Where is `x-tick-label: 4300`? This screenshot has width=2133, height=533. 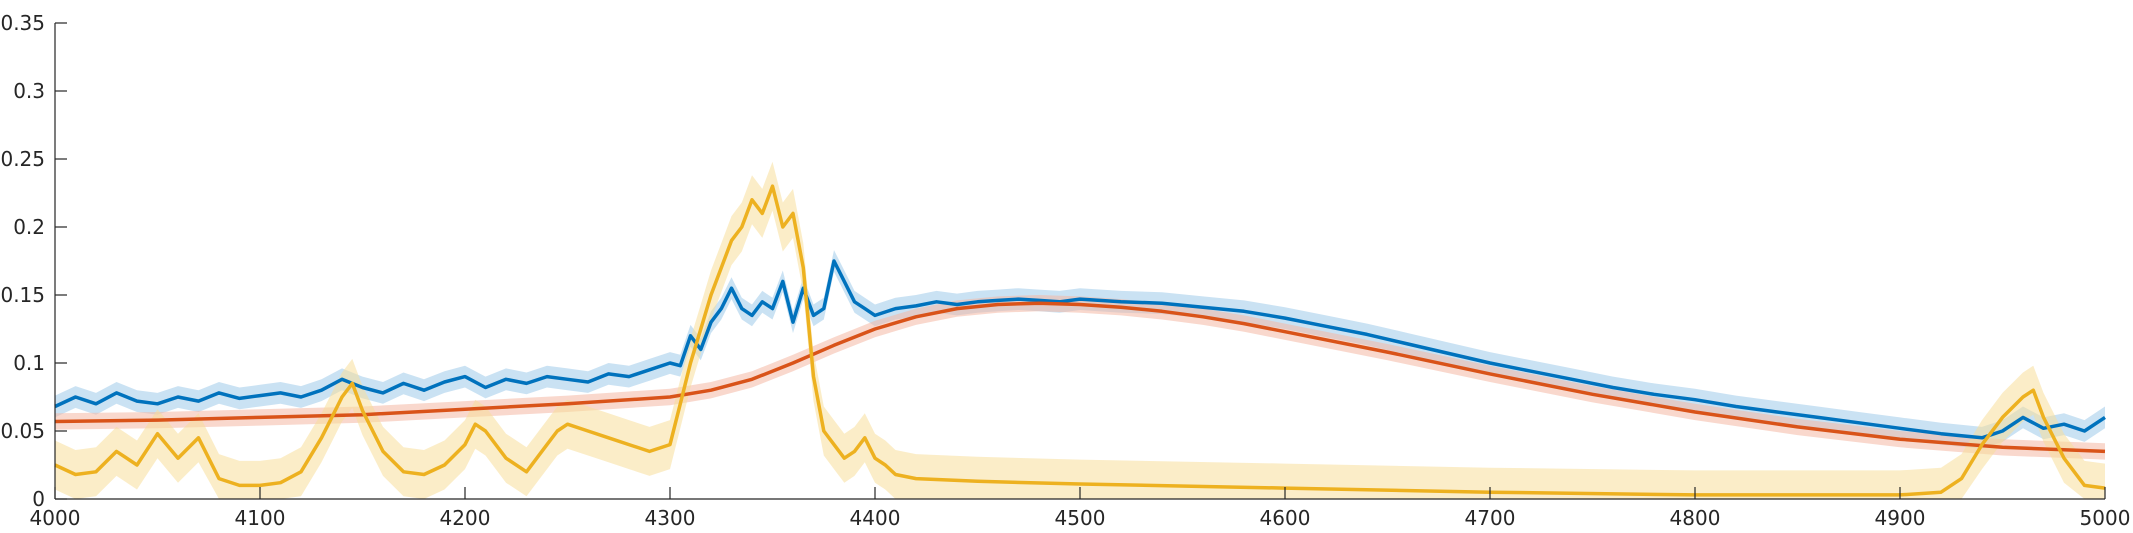
x-tick-label: 4300 is located at coordinates (670, 518).